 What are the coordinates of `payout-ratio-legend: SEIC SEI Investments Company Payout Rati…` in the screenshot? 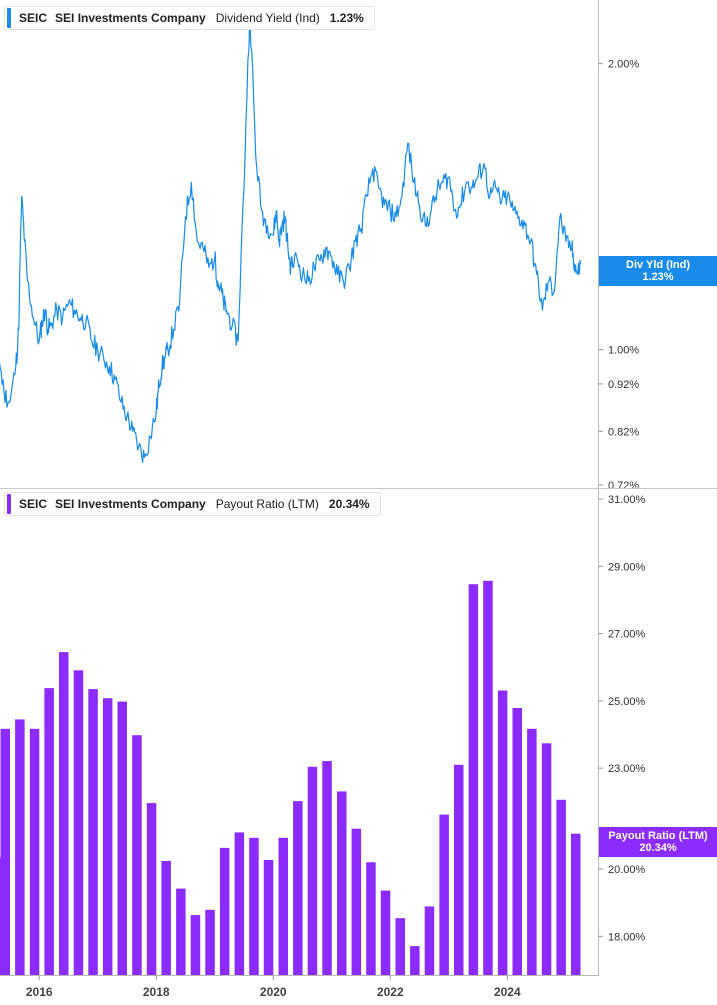 It's located at (192, 504).